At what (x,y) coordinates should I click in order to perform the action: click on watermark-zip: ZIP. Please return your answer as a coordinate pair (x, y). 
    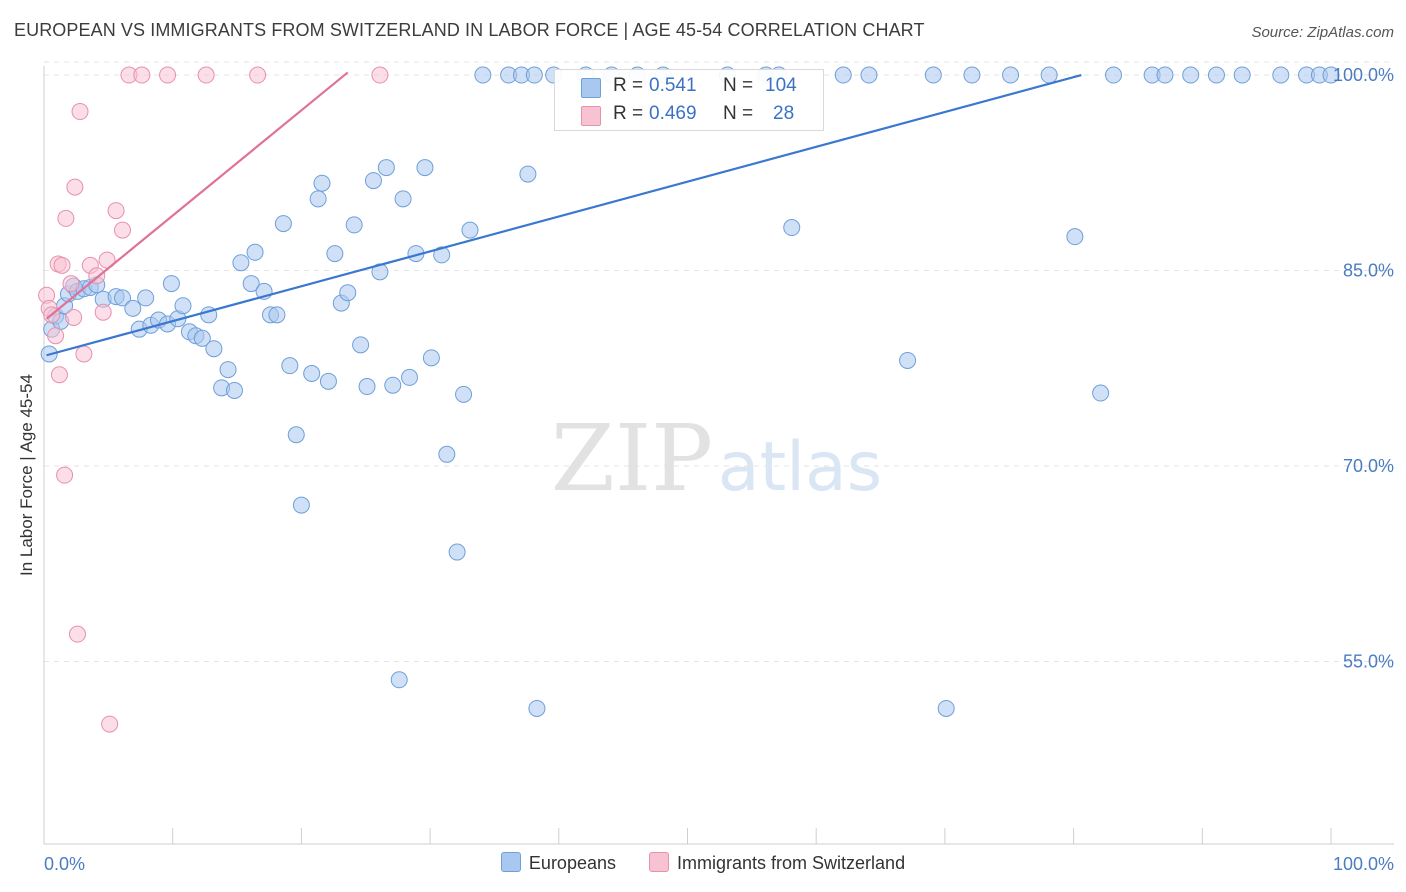
    Looking at the image, I should click on (632, 458).